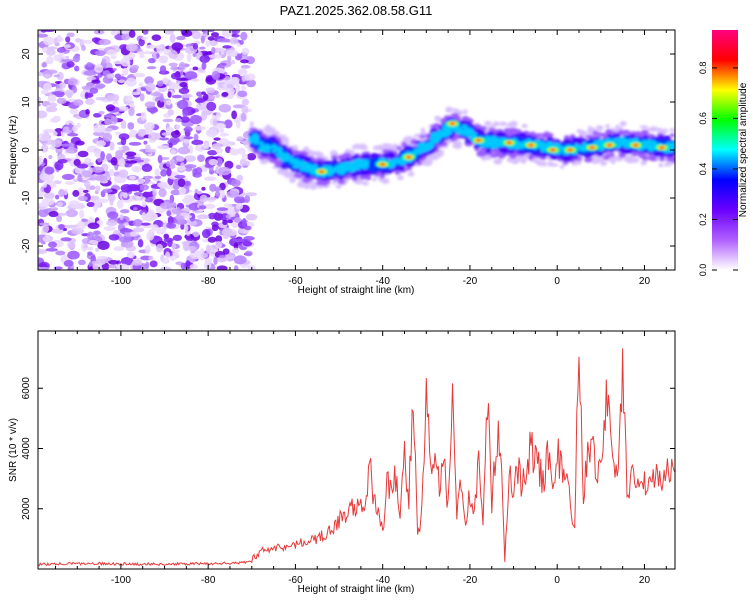 This screenshot has width=750, height=600. What do you see at coordinates (121, 580) in the screenshot?
I see `snr-x-tick-label: -100` at bounding box center [121, 580].